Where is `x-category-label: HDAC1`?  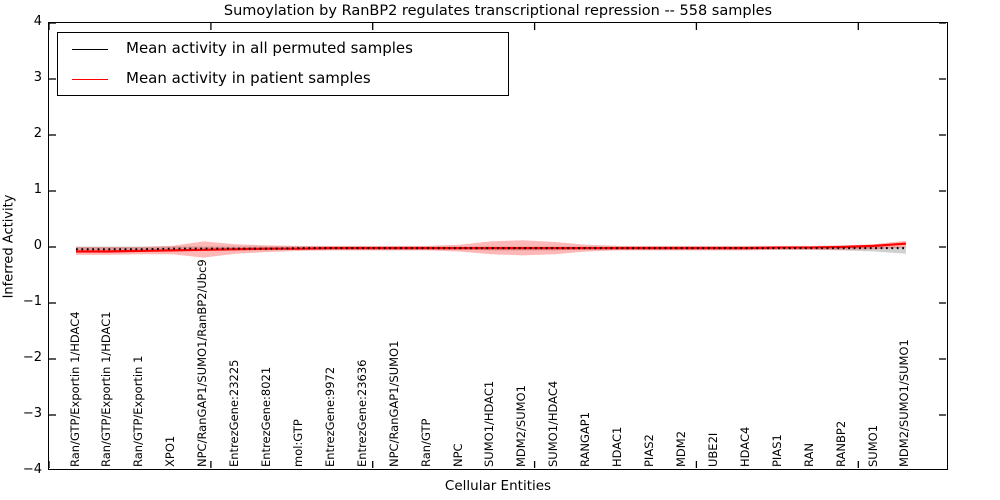 x-category-label: HDAC1 is located at coordinates (617, 446).